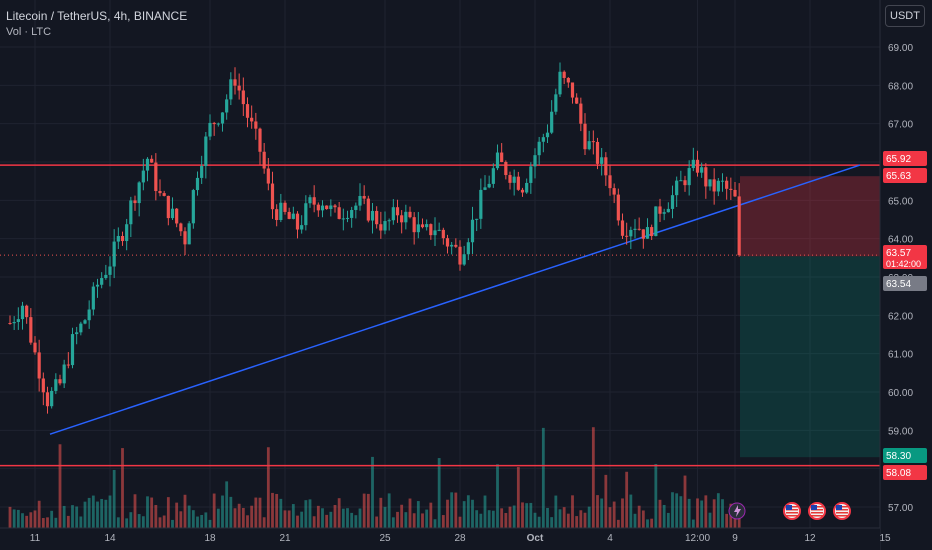 The image size is (932, 550). Describe the element at coordinates (29, 32) in the screenshot. I see `volume-indicator-label: Vol · LTC` at that location.